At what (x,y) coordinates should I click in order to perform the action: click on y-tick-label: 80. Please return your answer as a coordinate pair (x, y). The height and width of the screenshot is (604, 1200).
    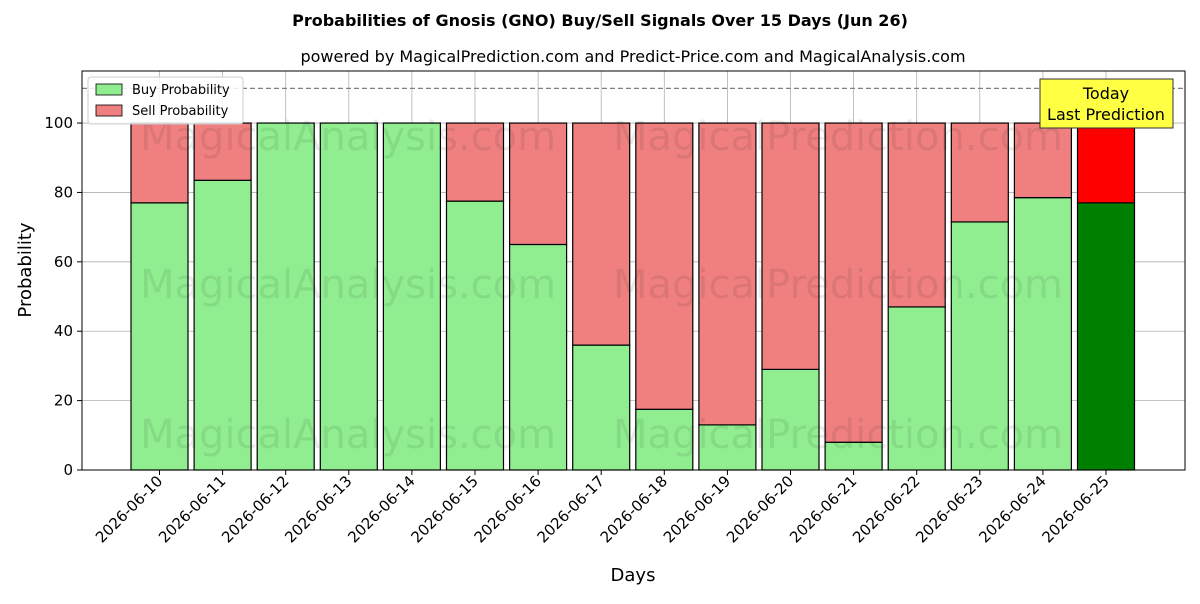
    Looking at the image, I should click on (63, 192).